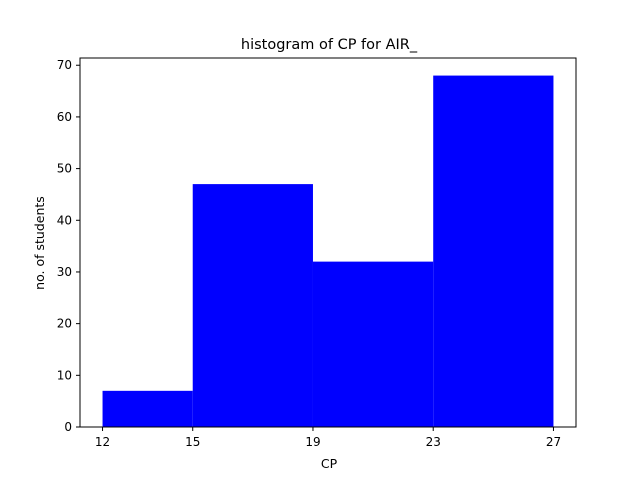 The height and width of the screenshot is (480, 640). What do you see at coordinates (329, 463) in the screenshot?
I see `x-axis-label: CP` at bounding box center [329, 463].